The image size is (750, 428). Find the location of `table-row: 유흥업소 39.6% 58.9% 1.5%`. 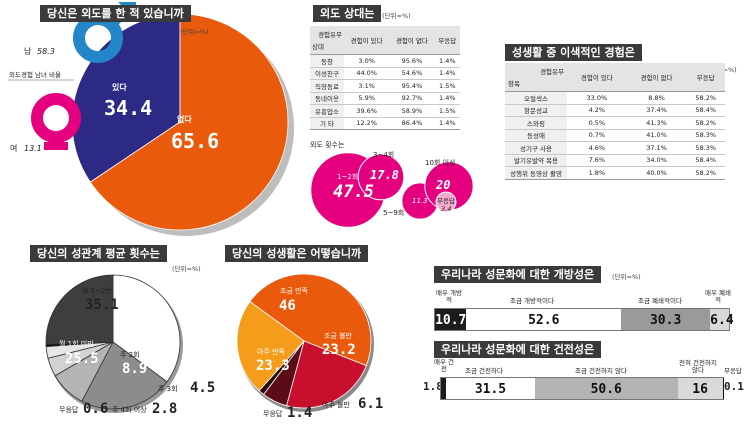

table-row: 유흥업소 39.6% 58.9% 1.5% is located at coordinates (385, 111).